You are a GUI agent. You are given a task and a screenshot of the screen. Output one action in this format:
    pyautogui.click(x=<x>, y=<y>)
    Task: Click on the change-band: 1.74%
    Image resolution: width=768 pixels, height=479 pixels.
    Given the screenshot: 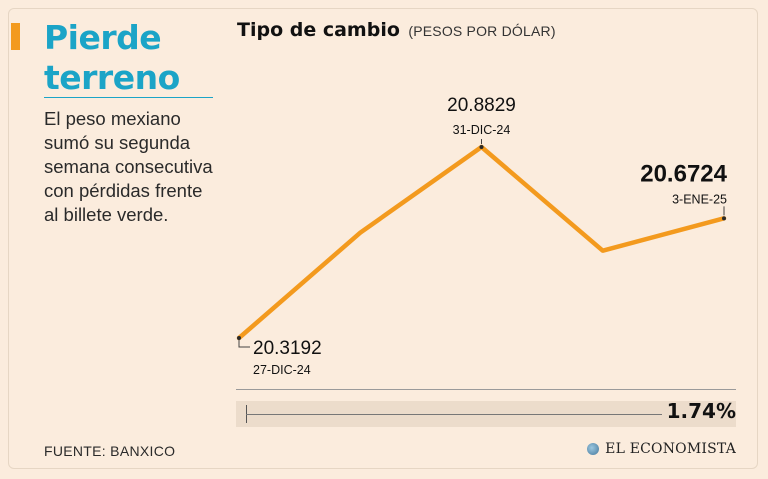 What is the action you would take?
    pyautogui.click(x=486, y=413)
    